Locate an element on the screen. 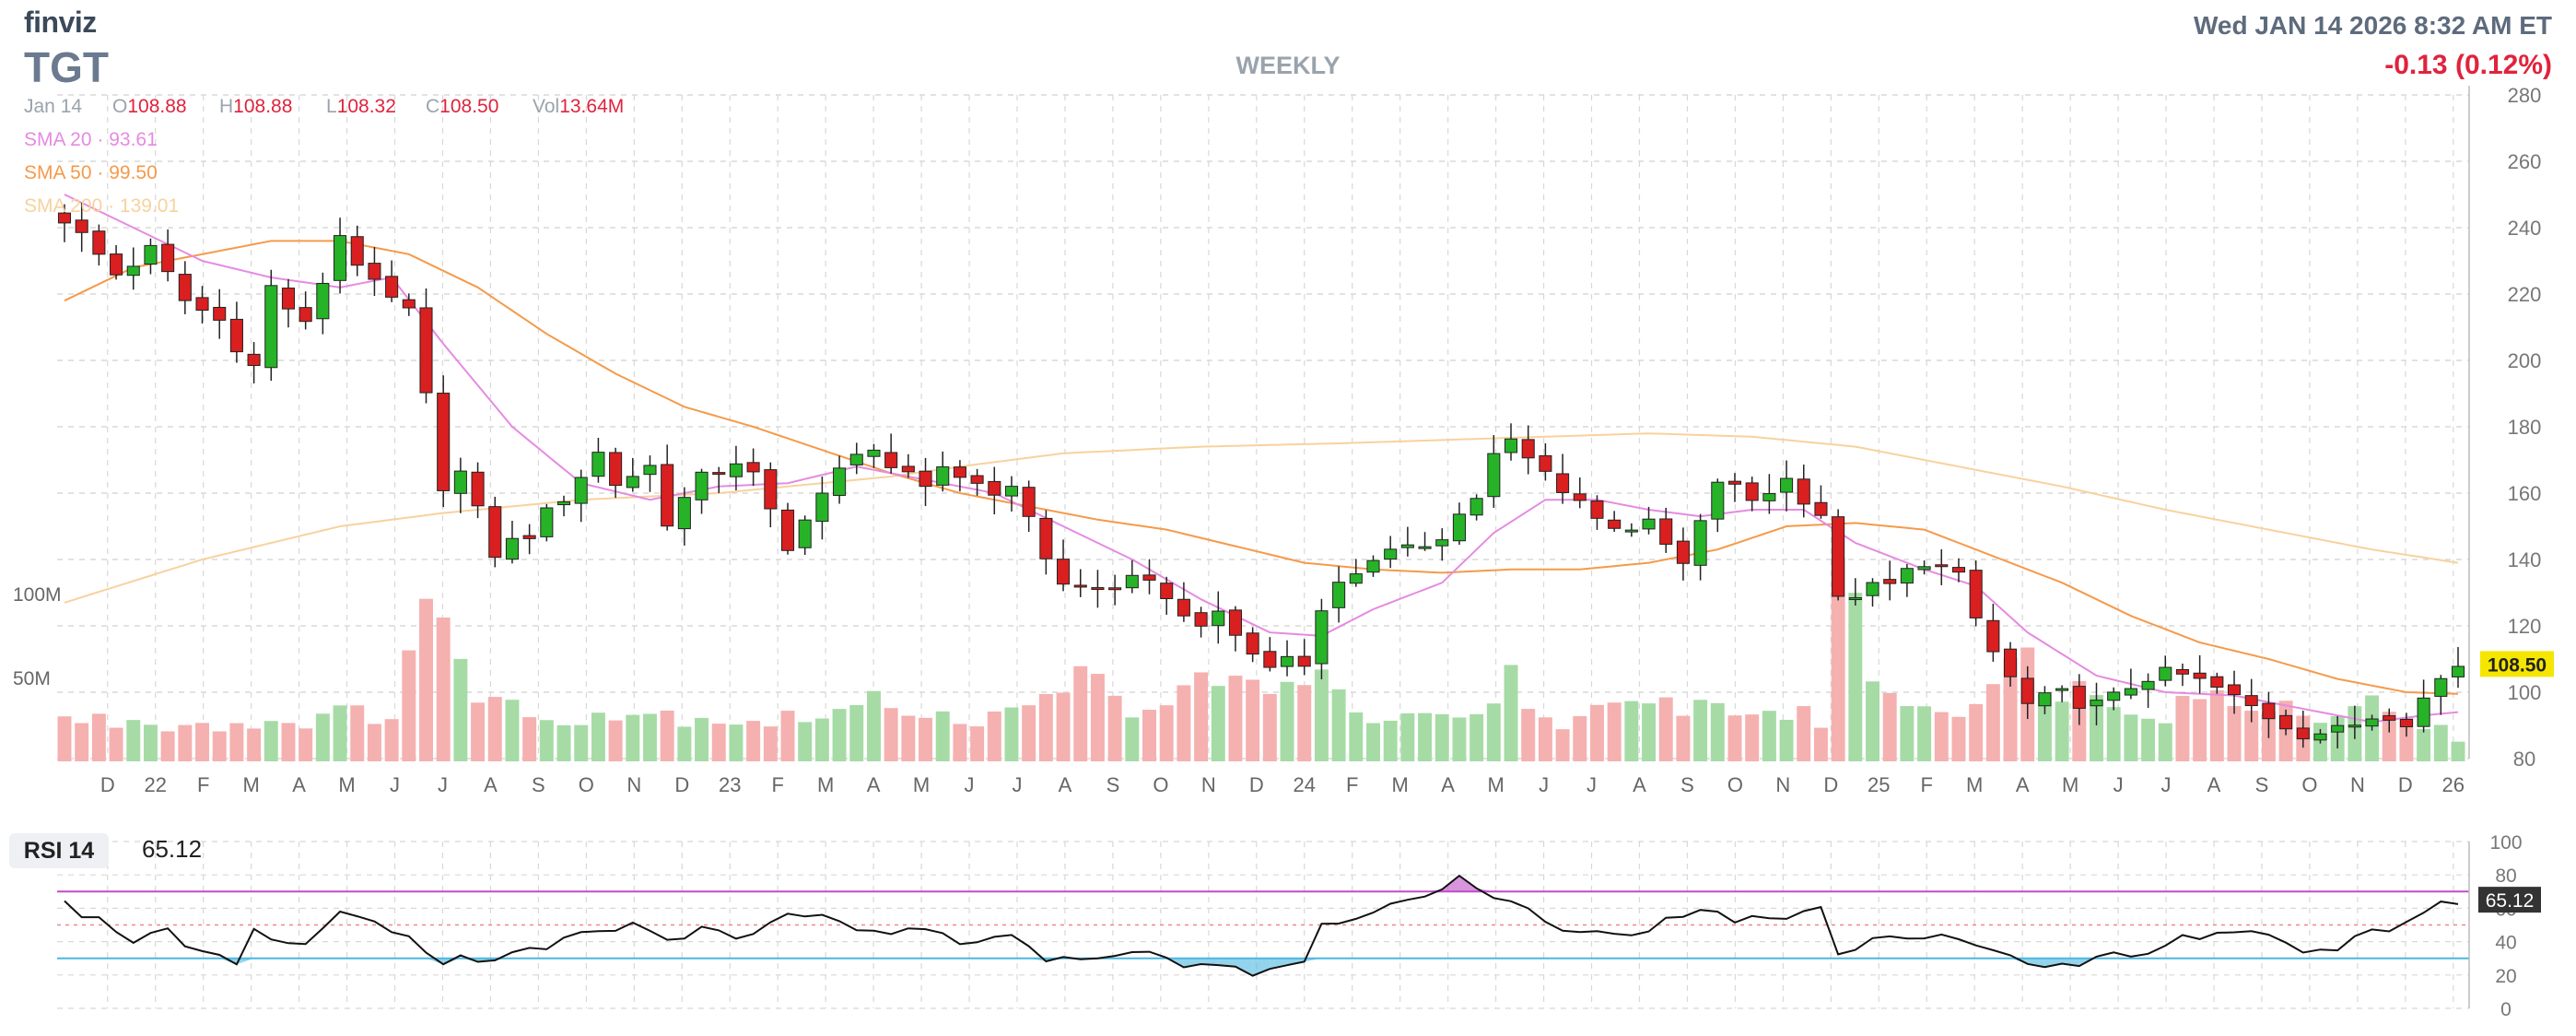 The image size is (2576, 1036). last-price-label: 108.50 is located at coordinates (2517, 665).